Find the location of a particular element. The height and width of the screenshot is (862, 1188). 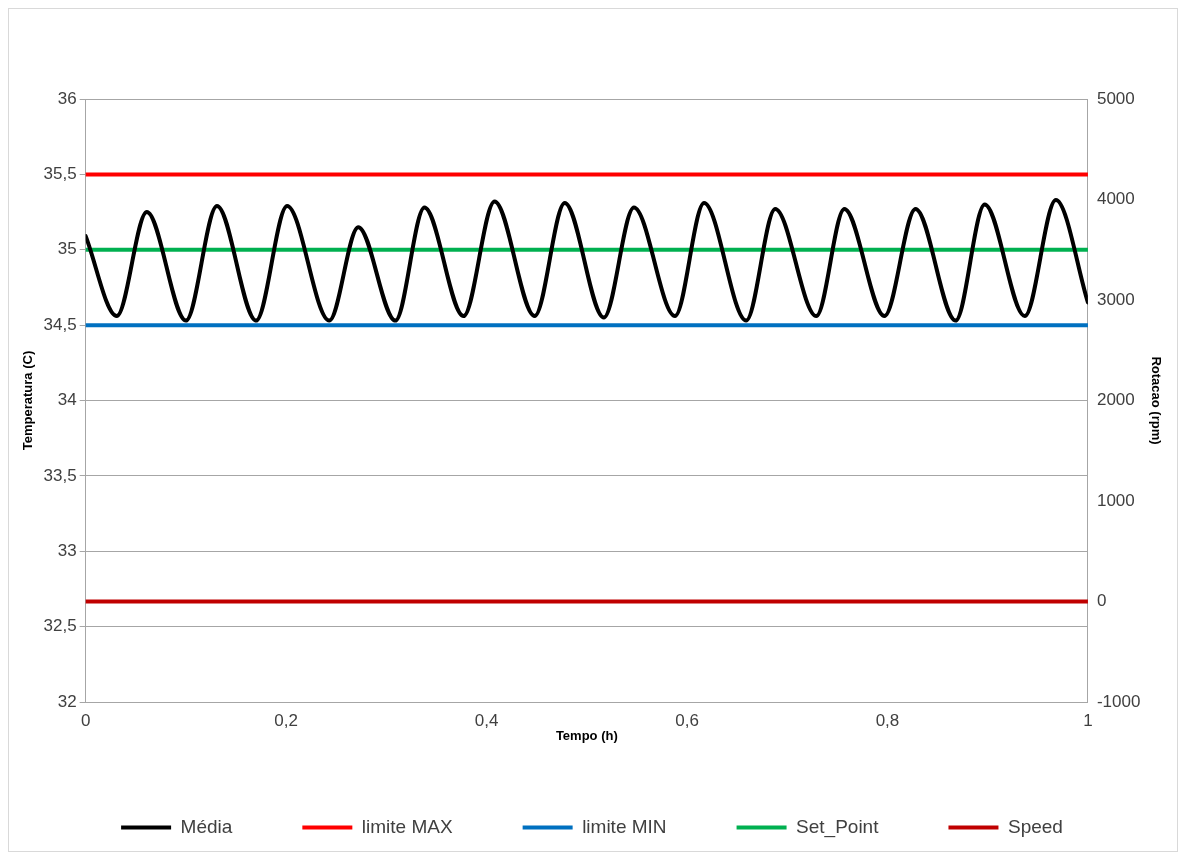

y-tick-label: 36 is located at coordinates (67, 98).